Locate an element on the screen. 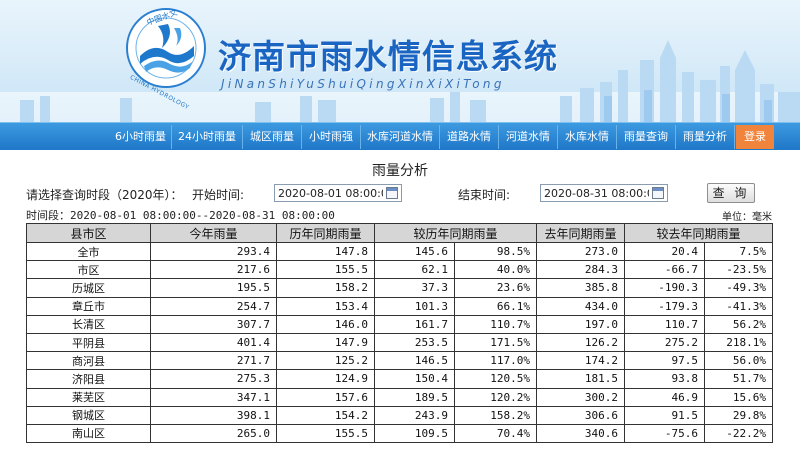 Image resolution: width=800 pixels, height=456 pixels. diff-last-year-cell: 93.8 is located at coordinates (665, 379).